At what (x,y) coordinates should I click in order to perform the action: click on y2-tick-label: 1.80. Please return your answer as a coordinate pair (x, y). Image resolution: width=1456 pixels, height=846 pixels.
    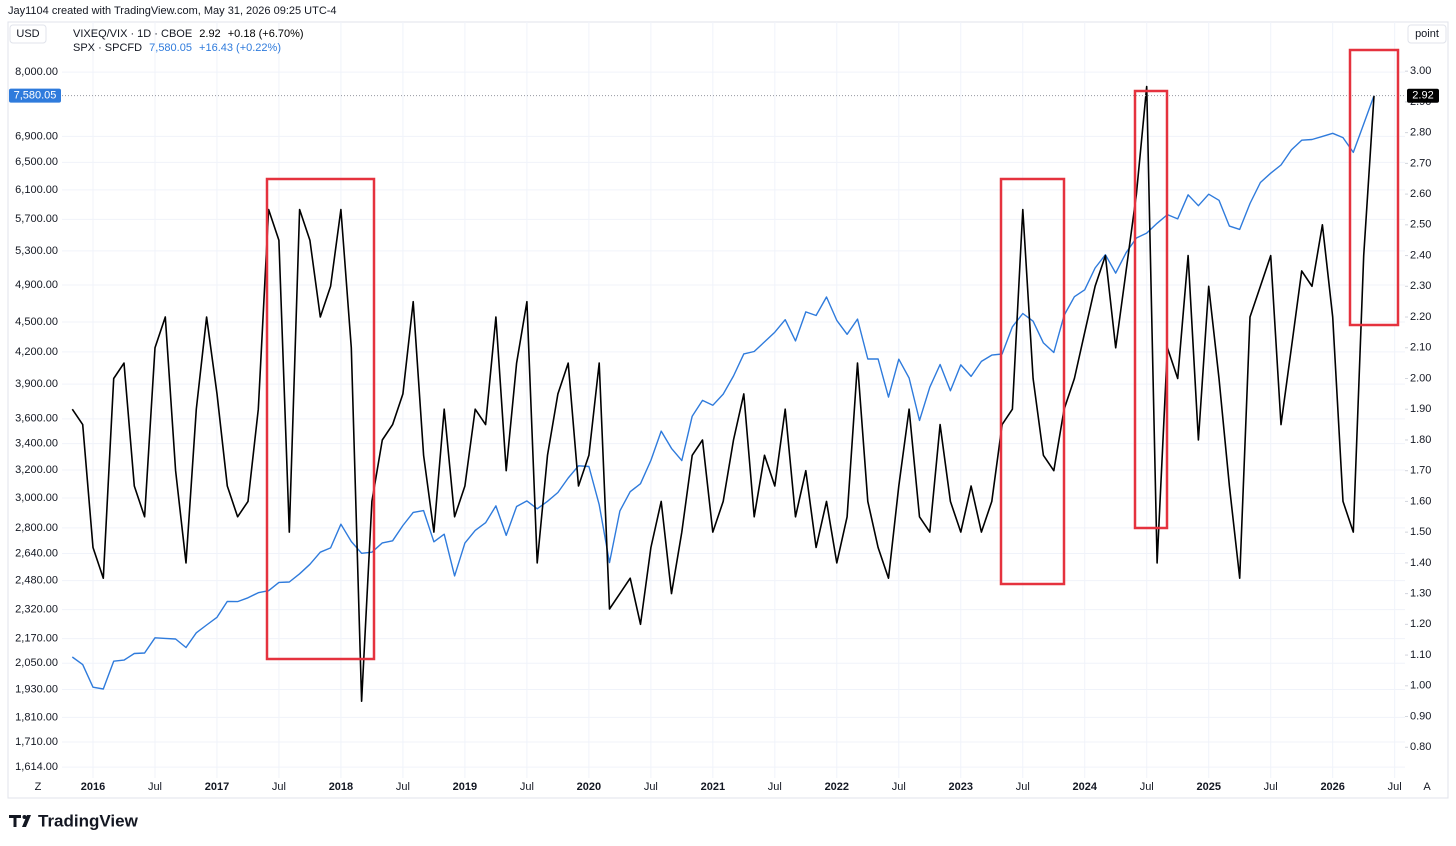
    Looking at the image, I should click on (1420, 440).